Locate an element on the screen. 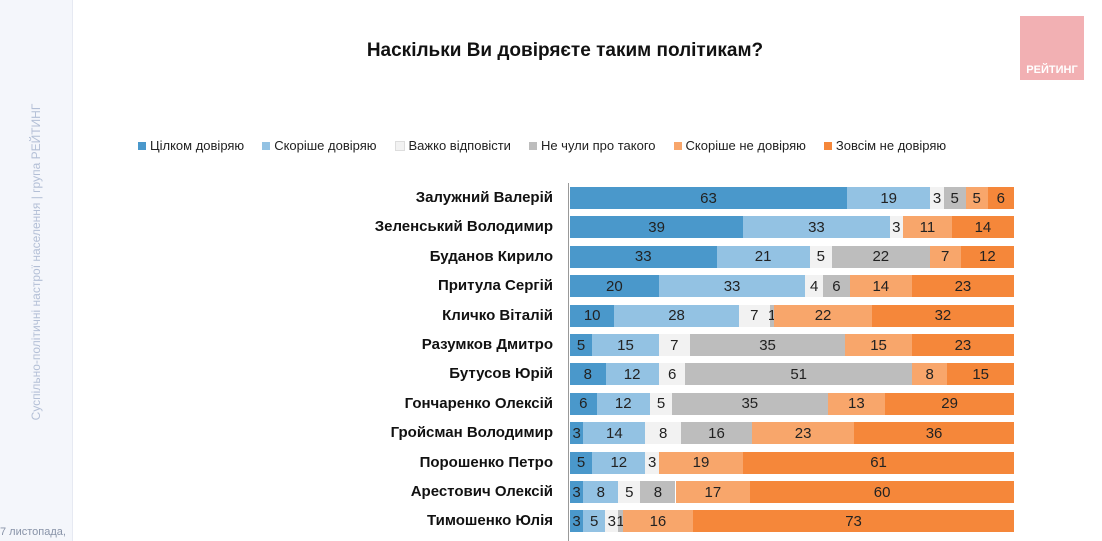 This screenshot has width=1102, height=541. category-label: Гройсман Володимир is located at coordinates (471, 433).